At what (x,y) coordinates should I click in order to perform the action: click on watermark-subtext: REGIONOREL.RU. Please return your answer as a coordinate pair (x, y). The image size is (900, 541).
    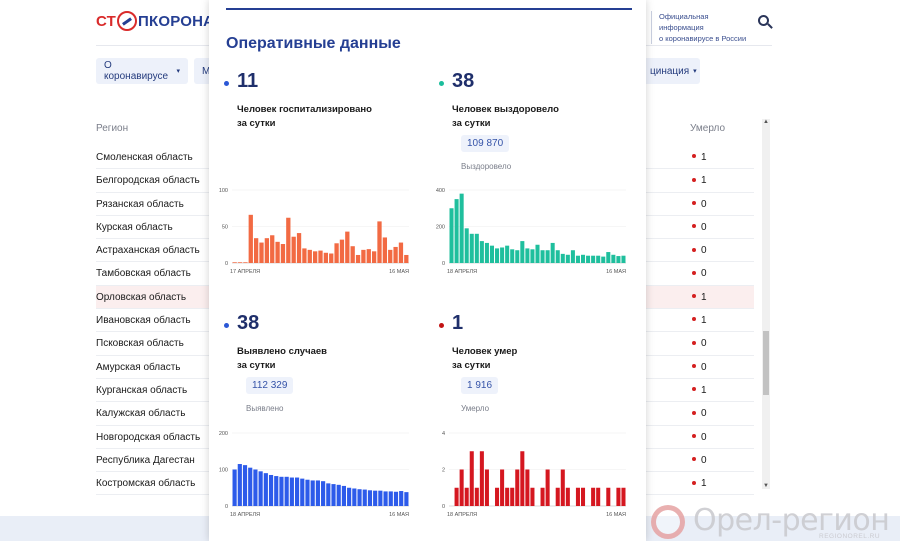
    Looking at the image, I should click on (850, 536).